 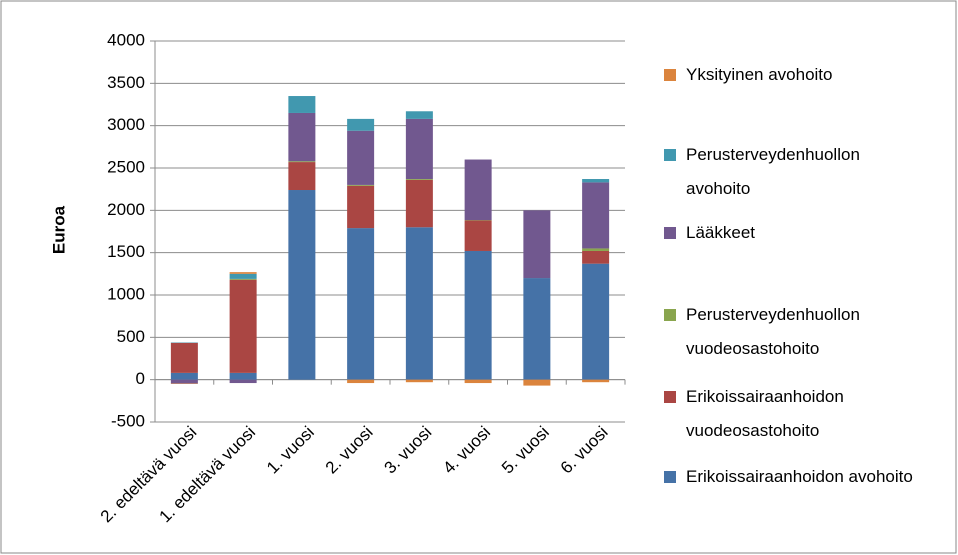 I want to click on legend-item: Erikoissairaanhoidon vuodeosastohoito, so click(x=794, y=414).